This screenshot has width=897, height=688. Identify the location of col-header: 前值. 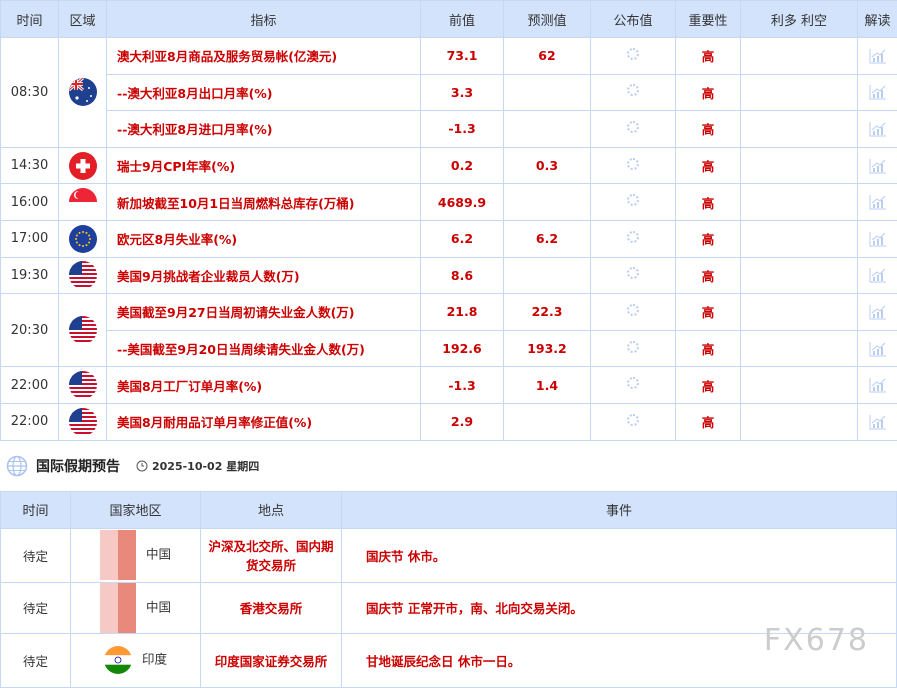
(462, 19).